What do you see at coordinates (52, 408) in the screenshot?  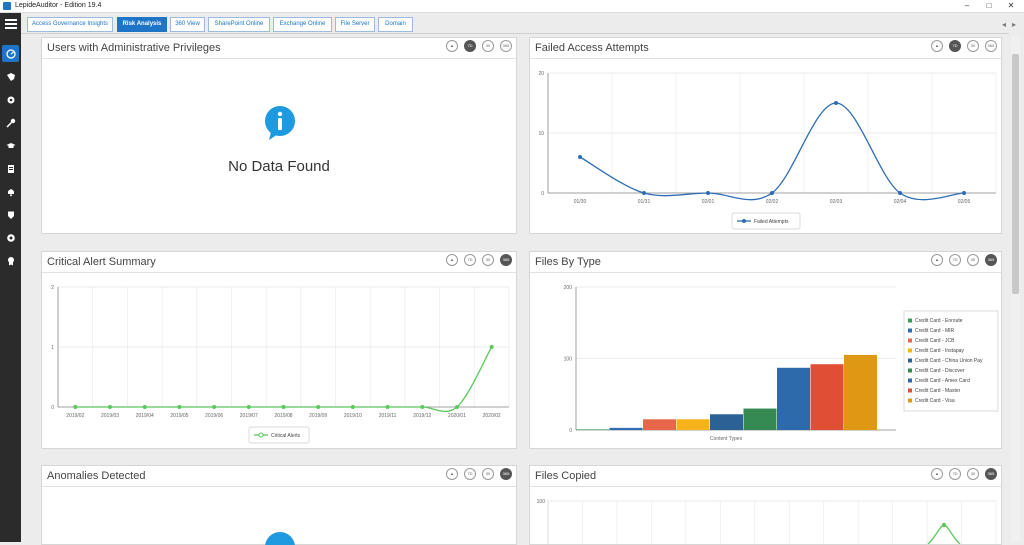 I see `y-tick-label: 0` at bounding box center [52, 408].